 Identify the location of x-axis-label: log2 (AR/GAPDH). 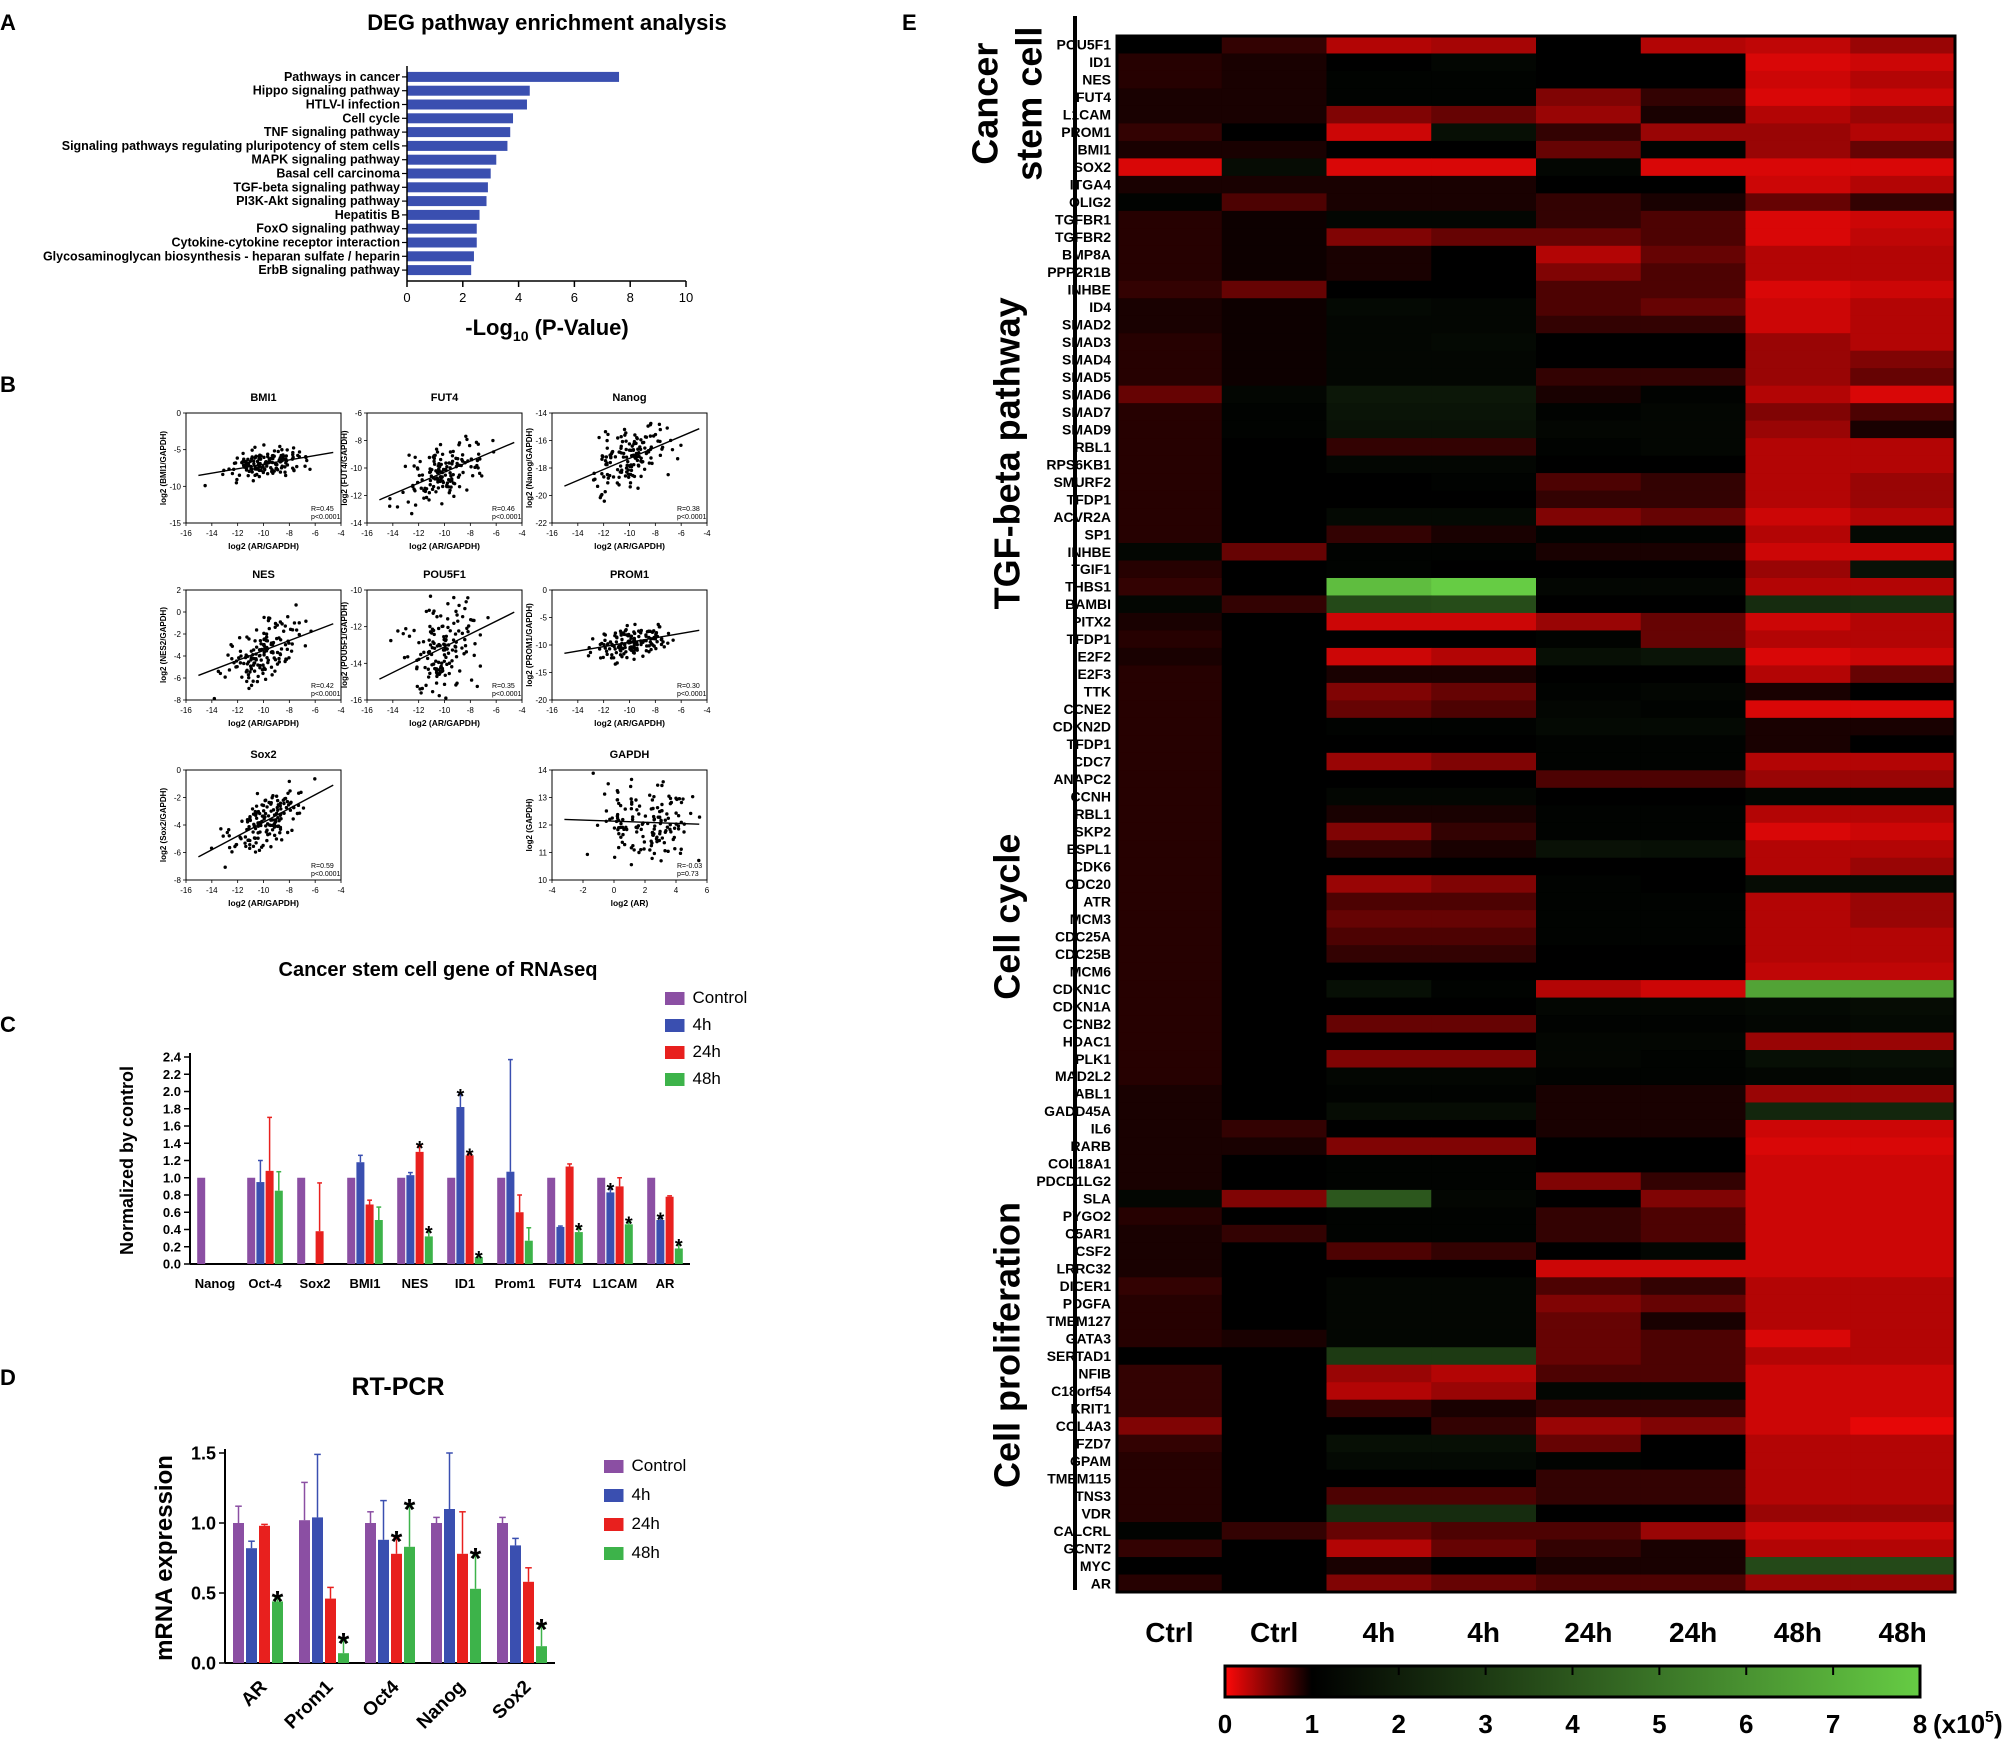
(263, 903).